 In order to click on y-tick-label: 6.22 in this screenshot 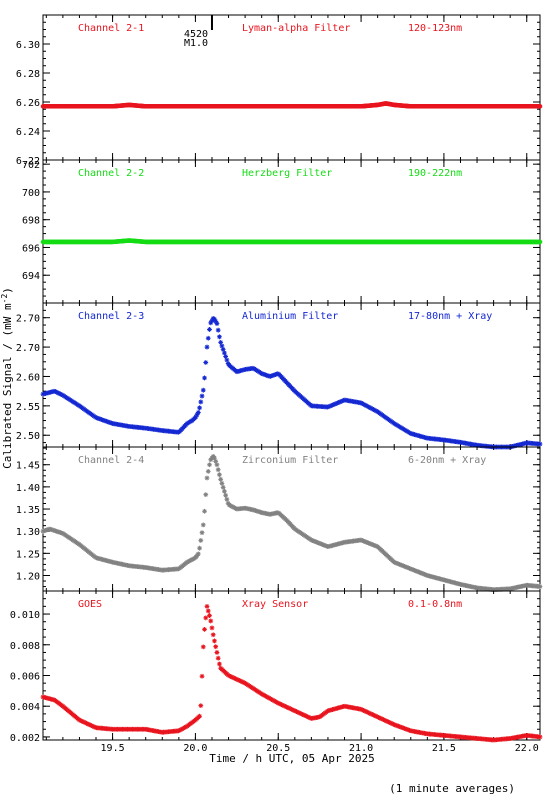, I will do `click(28, 161)`.